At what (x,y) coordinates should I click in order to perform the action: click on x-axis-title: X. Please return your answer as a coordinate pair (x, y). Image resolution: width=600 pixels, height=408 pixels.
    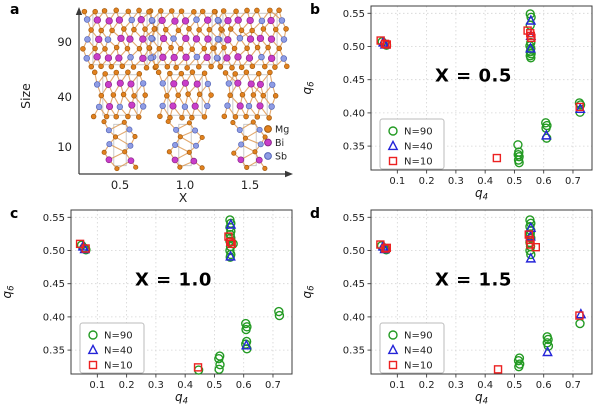
    Looking at the image, I should click on (183, 197).